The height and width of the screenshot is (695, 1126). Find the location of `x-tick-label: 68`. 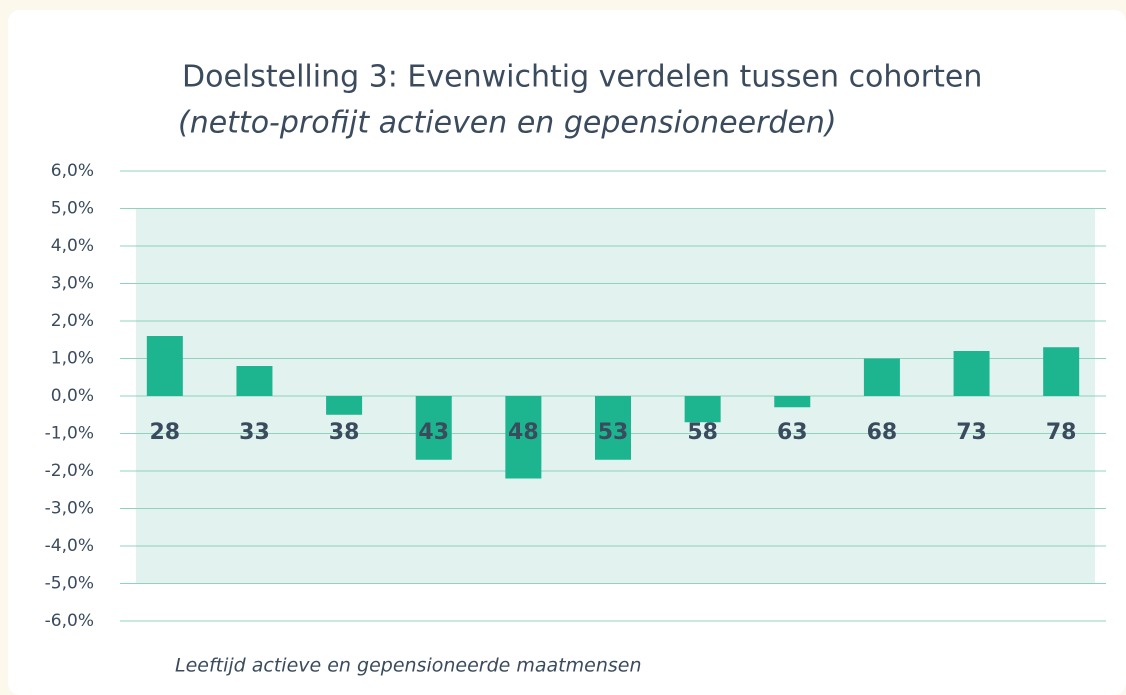

x-tick-label: 68 is located at coordinates (882, 432).